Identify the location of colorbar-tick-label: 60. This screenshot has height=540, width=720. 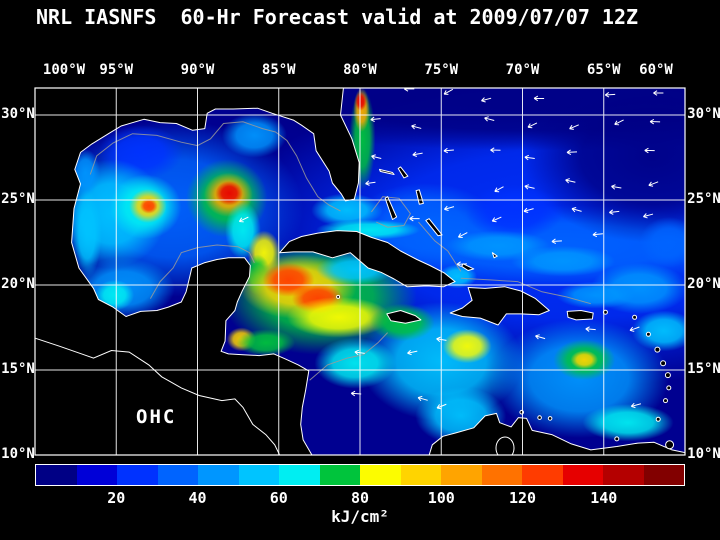
(278, 498).